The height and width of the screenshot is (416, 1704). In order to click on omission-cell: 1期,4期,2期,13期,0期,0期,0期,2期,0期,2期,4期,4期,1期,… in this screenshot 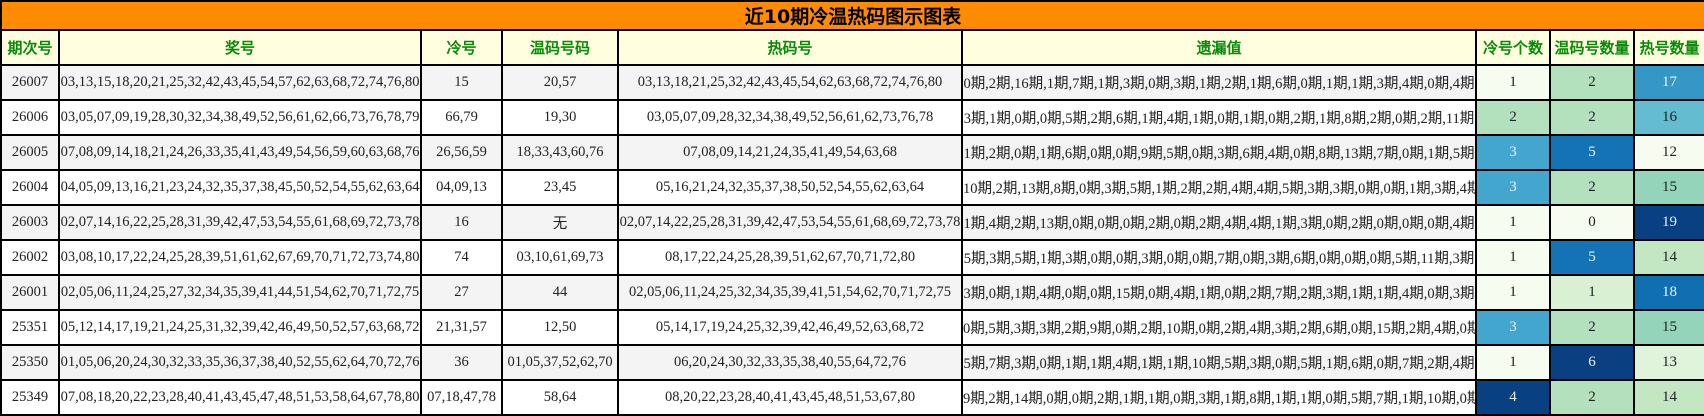, I will do `click(1219, 222)`.